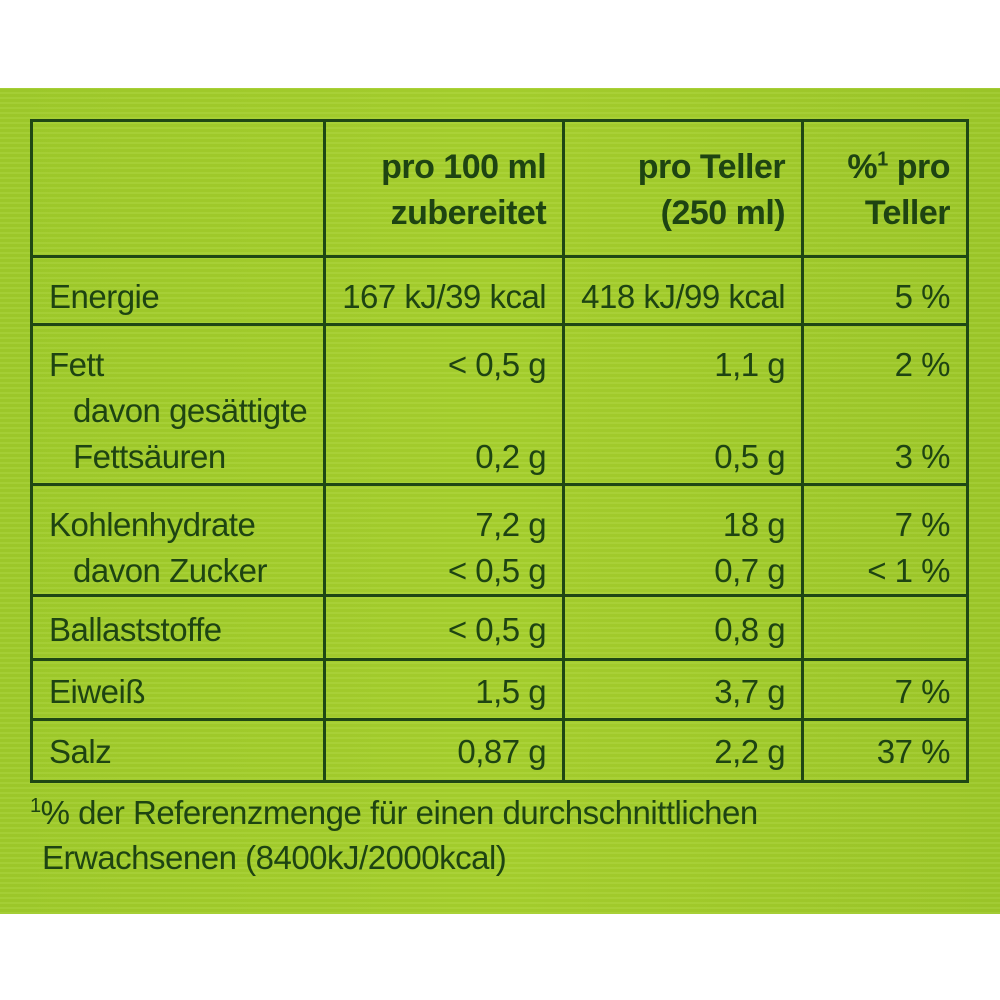 The height and width of the screenshot is (1000, 1000). Describe the element at coordinates (152, 524) in the screenshot. I see `row-label: Kohlenhydrate` at that location.